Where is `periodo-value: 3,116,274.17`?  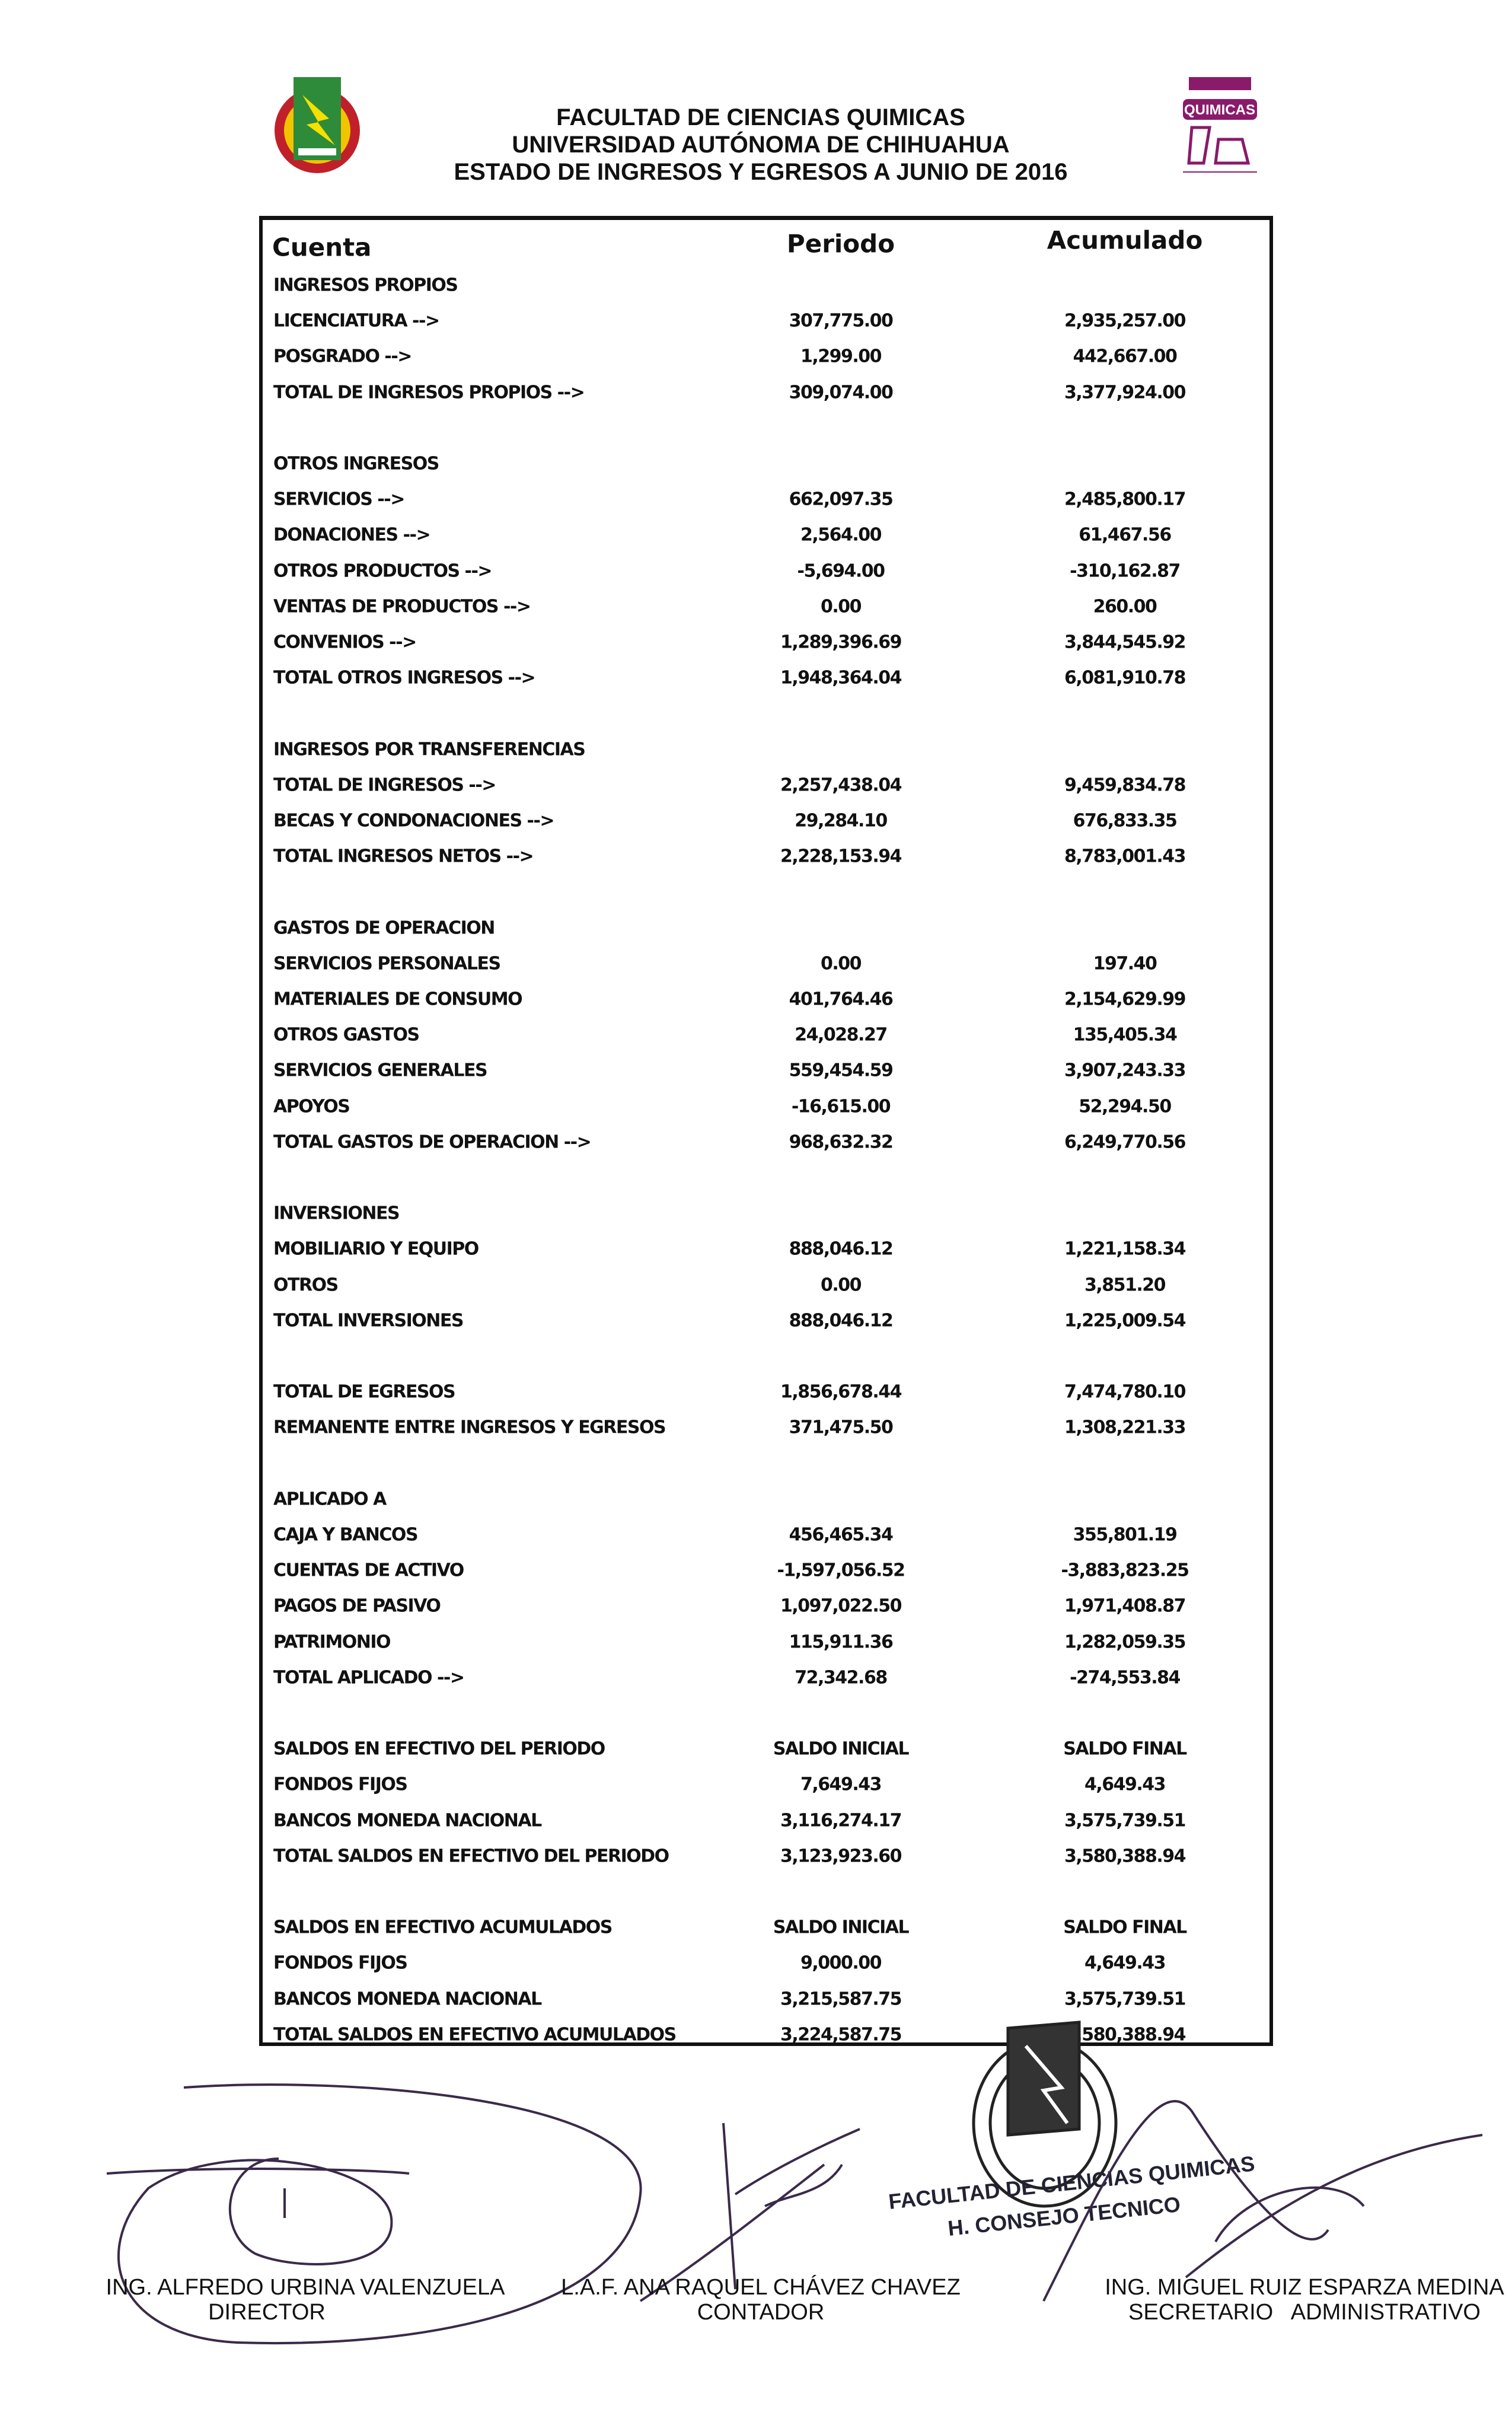
periodo-value: 3,116,274.17 is located at coordinates (841, 1820).